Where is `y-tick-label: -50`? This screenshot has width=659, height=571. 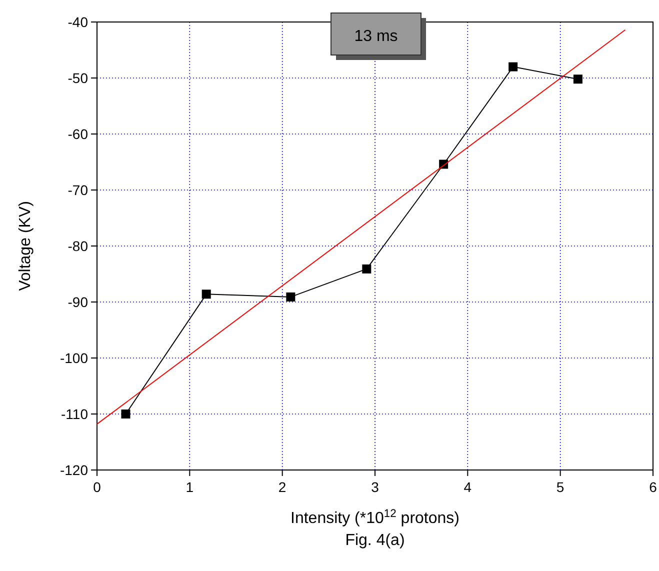 y-tick-label: -50 is located at coordinates (78, 78).